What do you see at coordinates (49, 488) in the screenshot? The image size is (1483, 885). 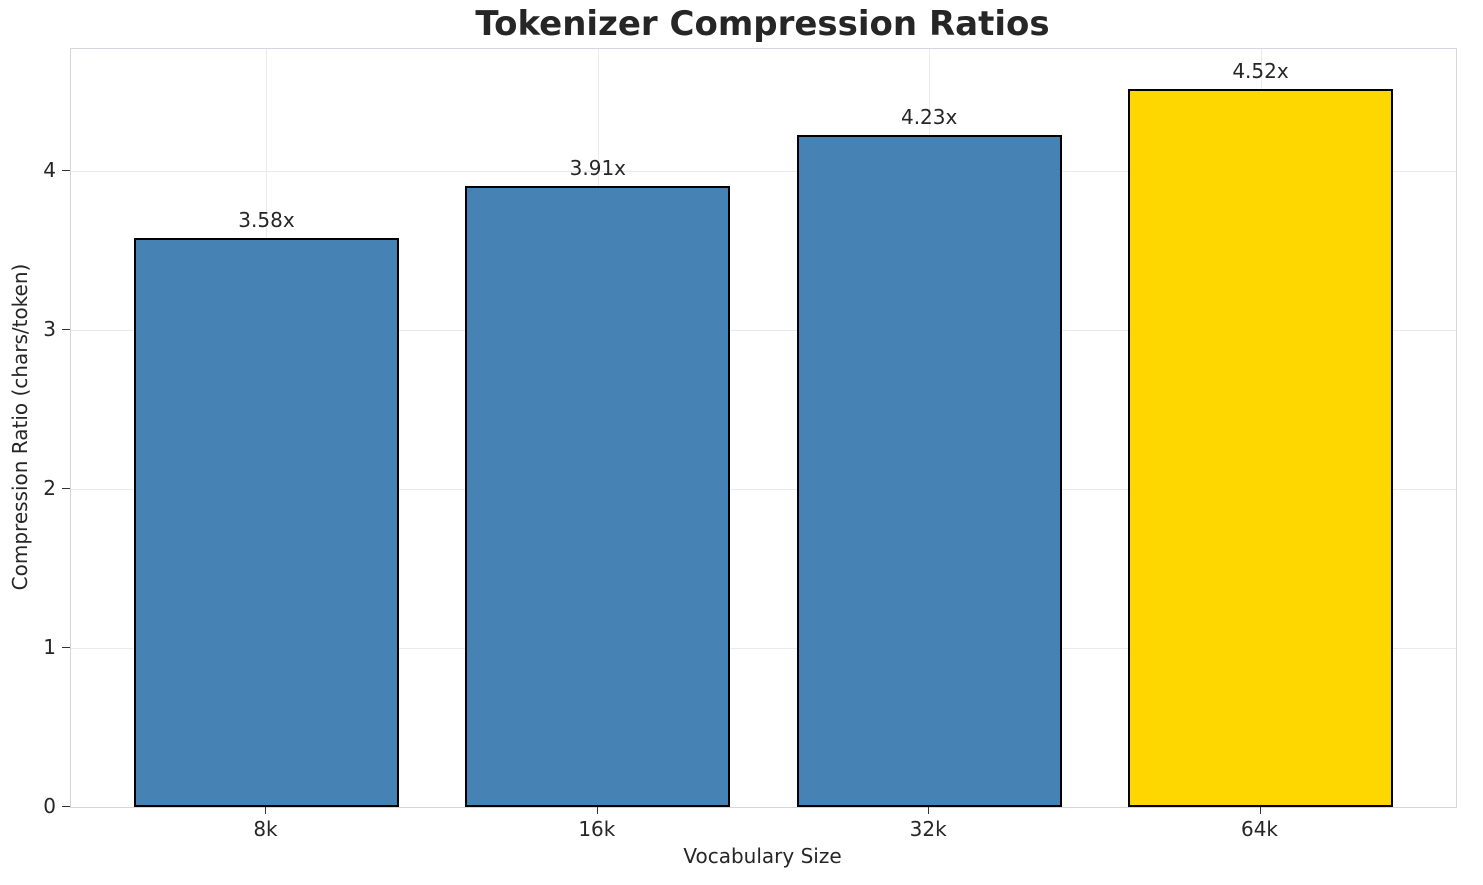 I see `y-tick-label: 2` at bounding box center [49, 488].